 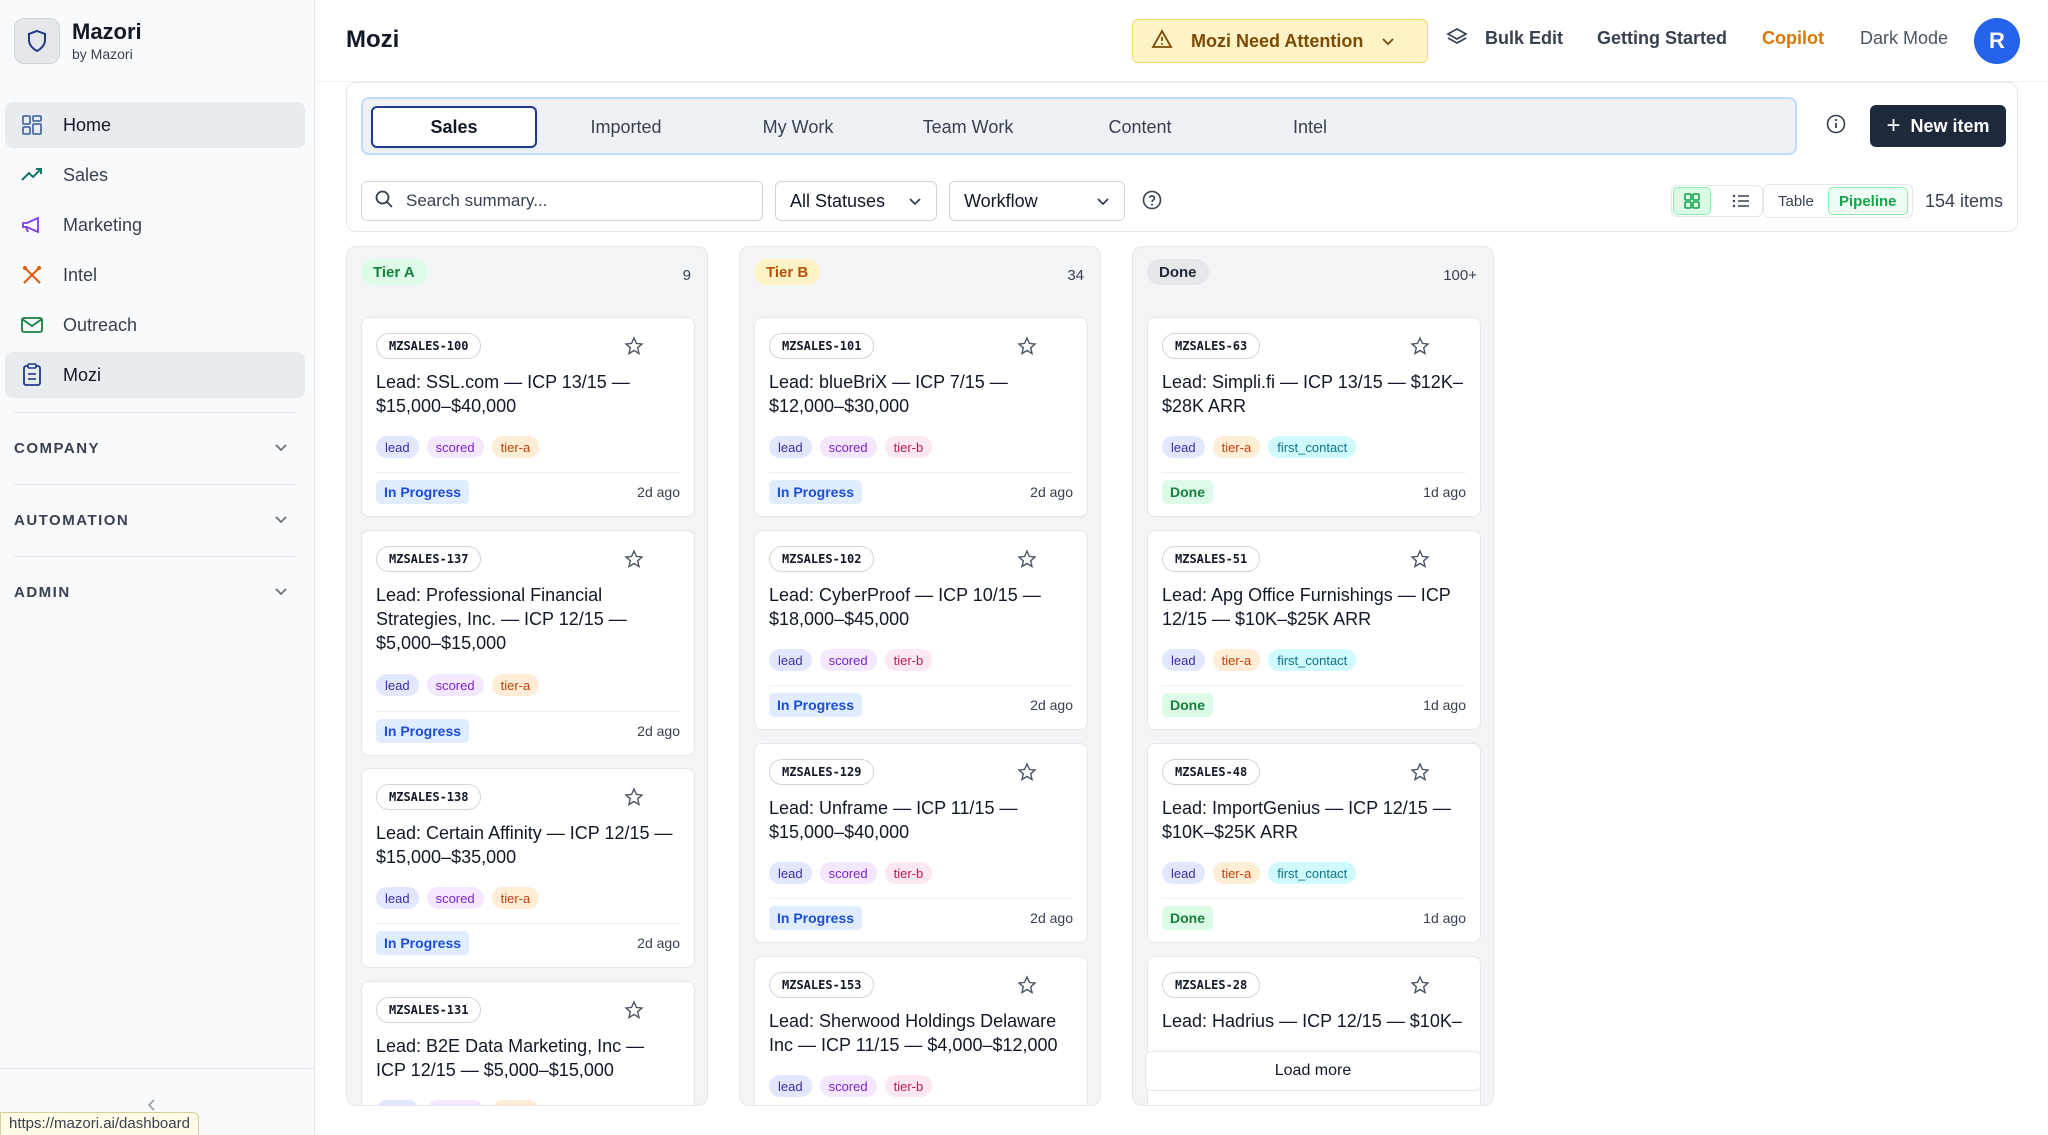 What do you see at coordinates (626, 126) in the screenshot?
I see `tab-imported: Imported` at bounding box center [626, 126].